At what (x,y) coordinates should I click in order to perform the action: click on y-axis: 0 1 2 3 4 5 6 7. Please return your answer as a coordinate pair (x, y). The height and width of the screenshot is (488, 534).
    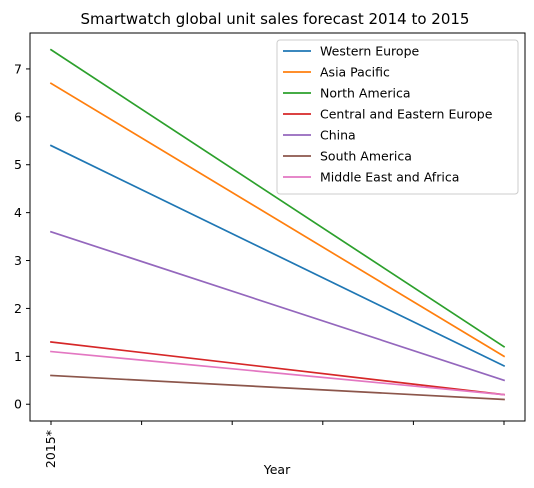
    Looking at the image, I should click on (22, 236).